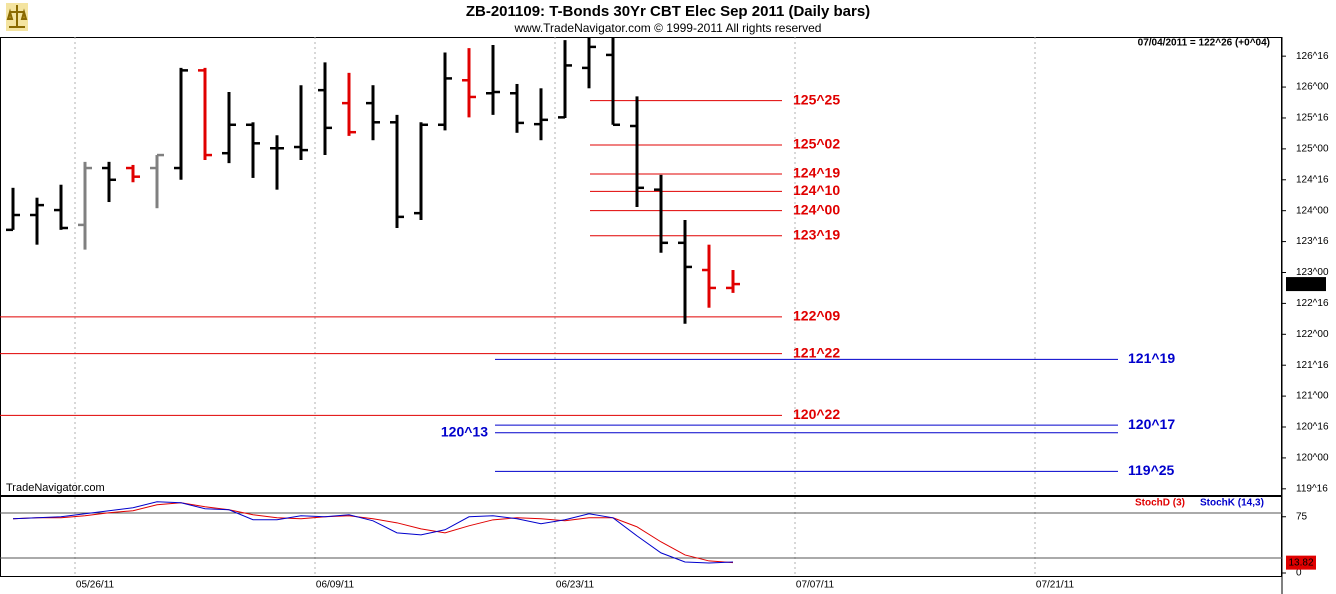 The height and width of the screenshot is (594, 1336). I want to click on last-info: 07/04/2011 = 122^26 (+0^04), so click(1204, 43).